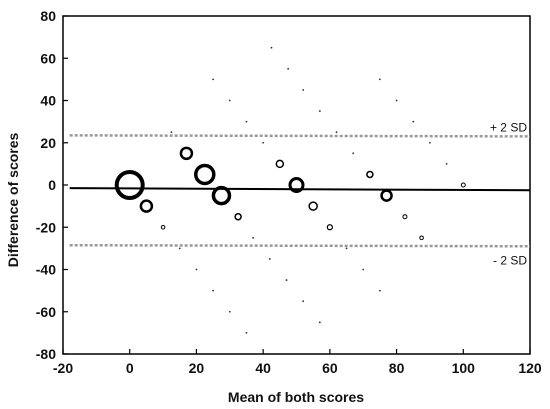 The width and height of the screenshot is (550, 409). Describe the element at coordinates (510, 260) in the screenshot. I see `lower-limit-label: - 2 SD` at that location.